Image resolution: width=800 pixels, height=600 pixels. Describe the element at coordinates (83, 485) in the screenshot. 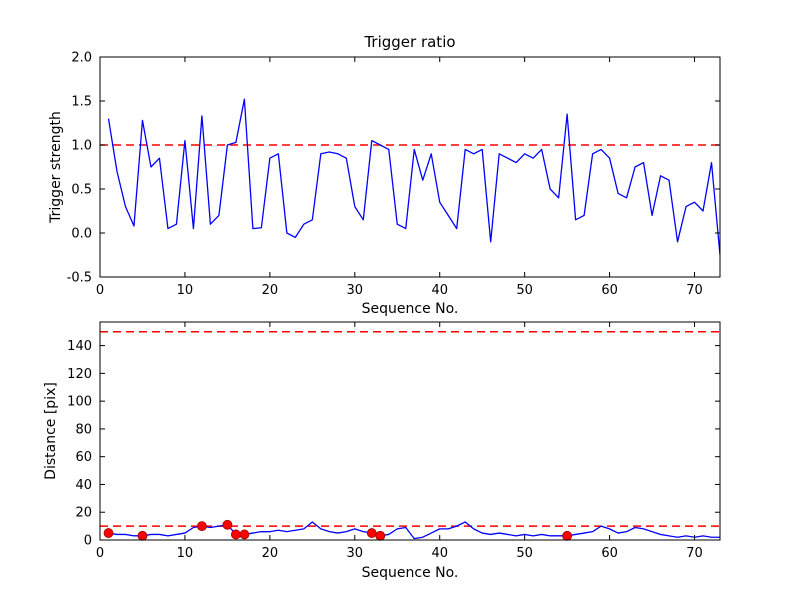

I see `y-tick-label: 40` at that location.